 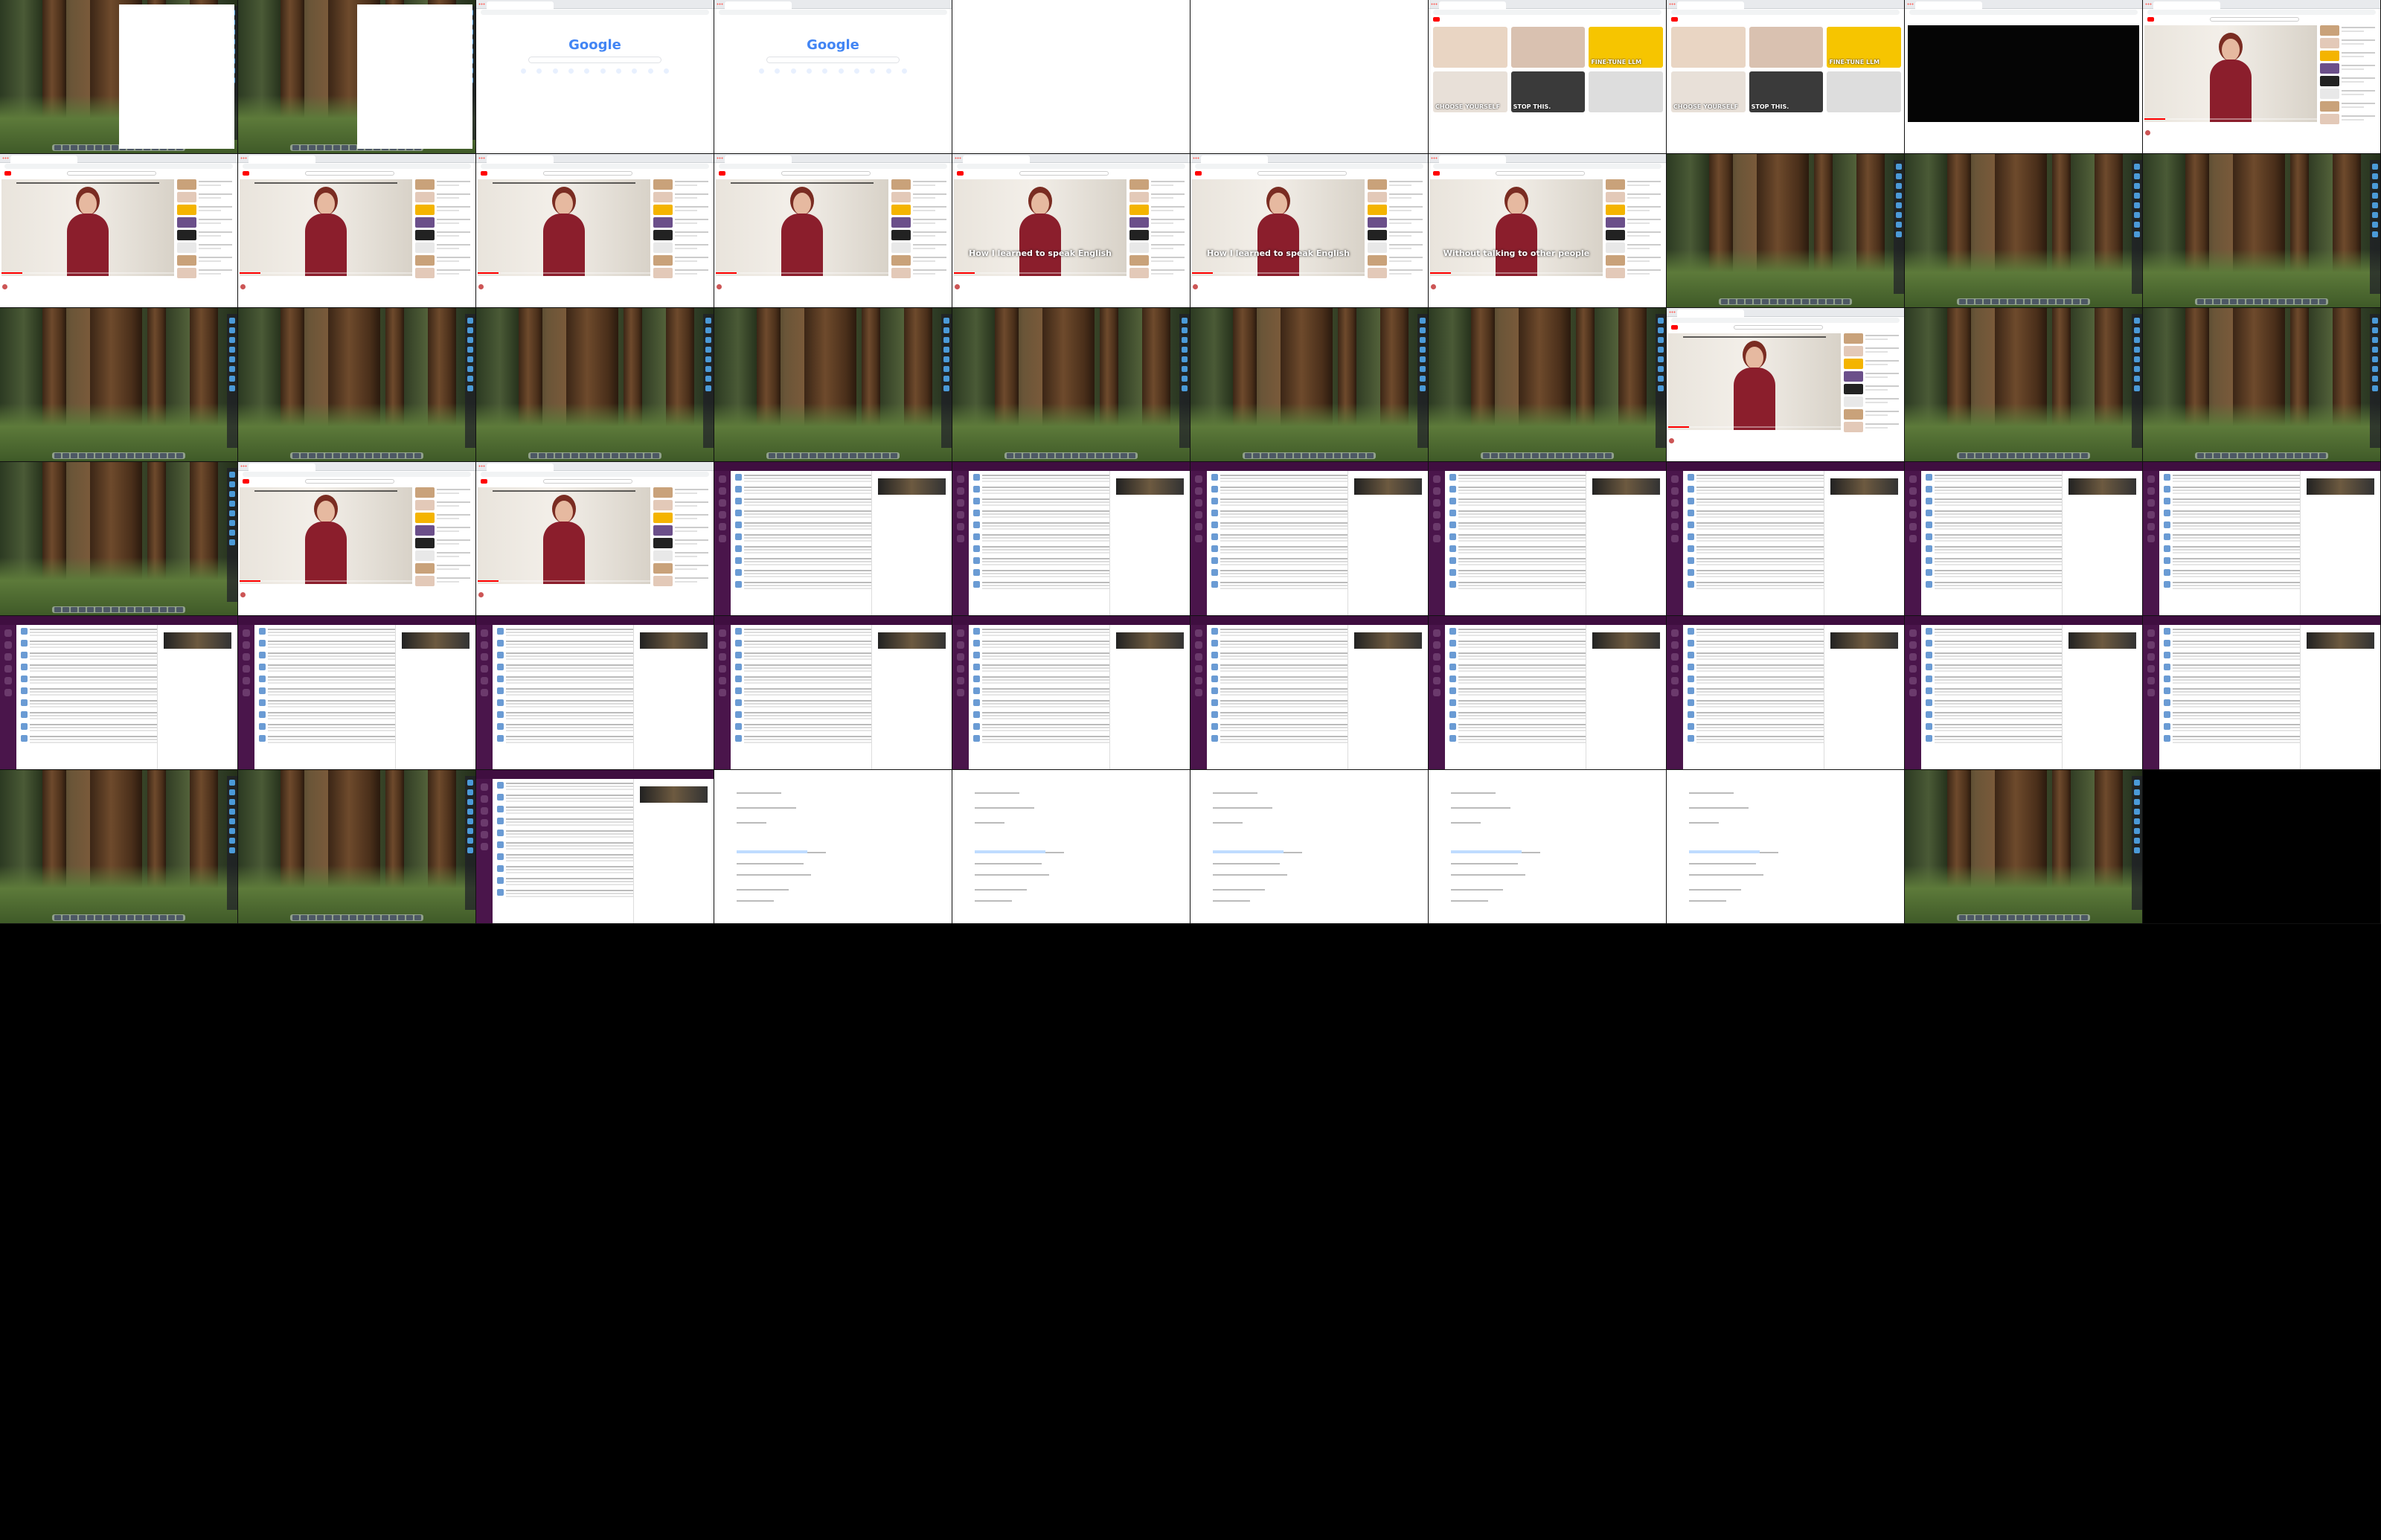 What do you see at coordinates (1675, 19) in the screenshot?
I see `youtube-logo` at bounding box center [1675, 19].